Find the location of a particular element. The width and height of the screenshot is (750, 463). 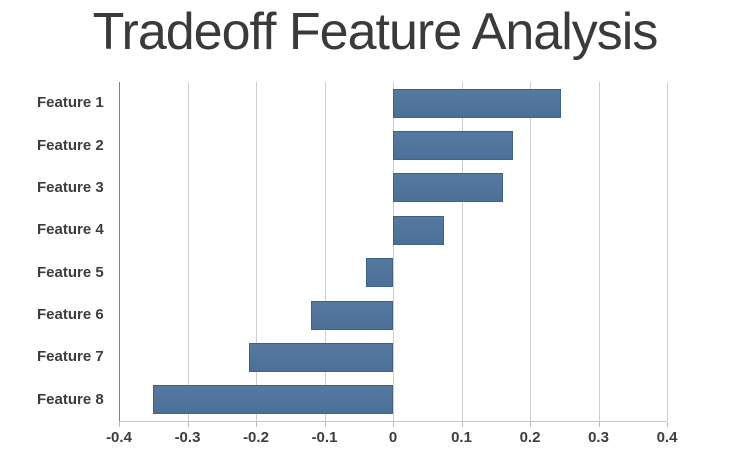

x-tick-label: -0.2 is located at coordinates (256, 437).